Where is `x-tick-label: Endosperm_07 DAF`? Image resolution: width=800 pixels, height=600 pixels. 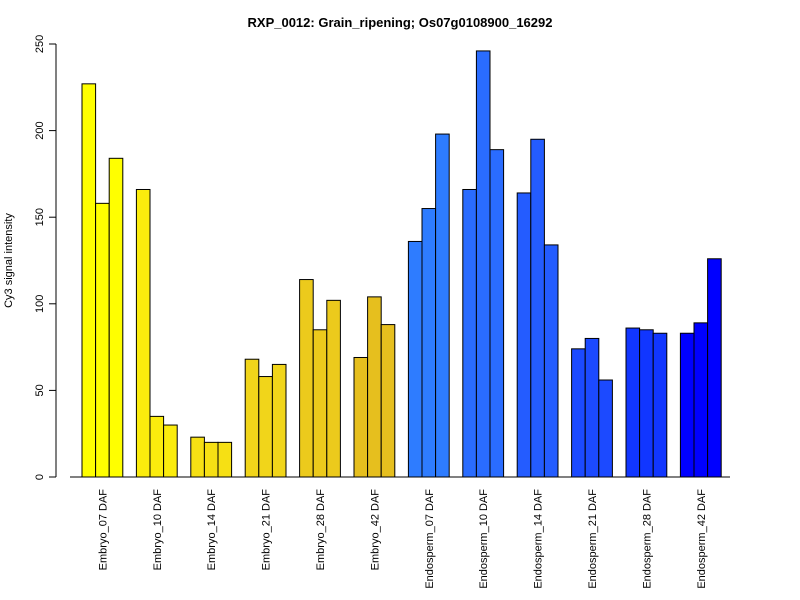
x-tick-label: Endosperm_07 DAF is located at coordinates (430, 539).